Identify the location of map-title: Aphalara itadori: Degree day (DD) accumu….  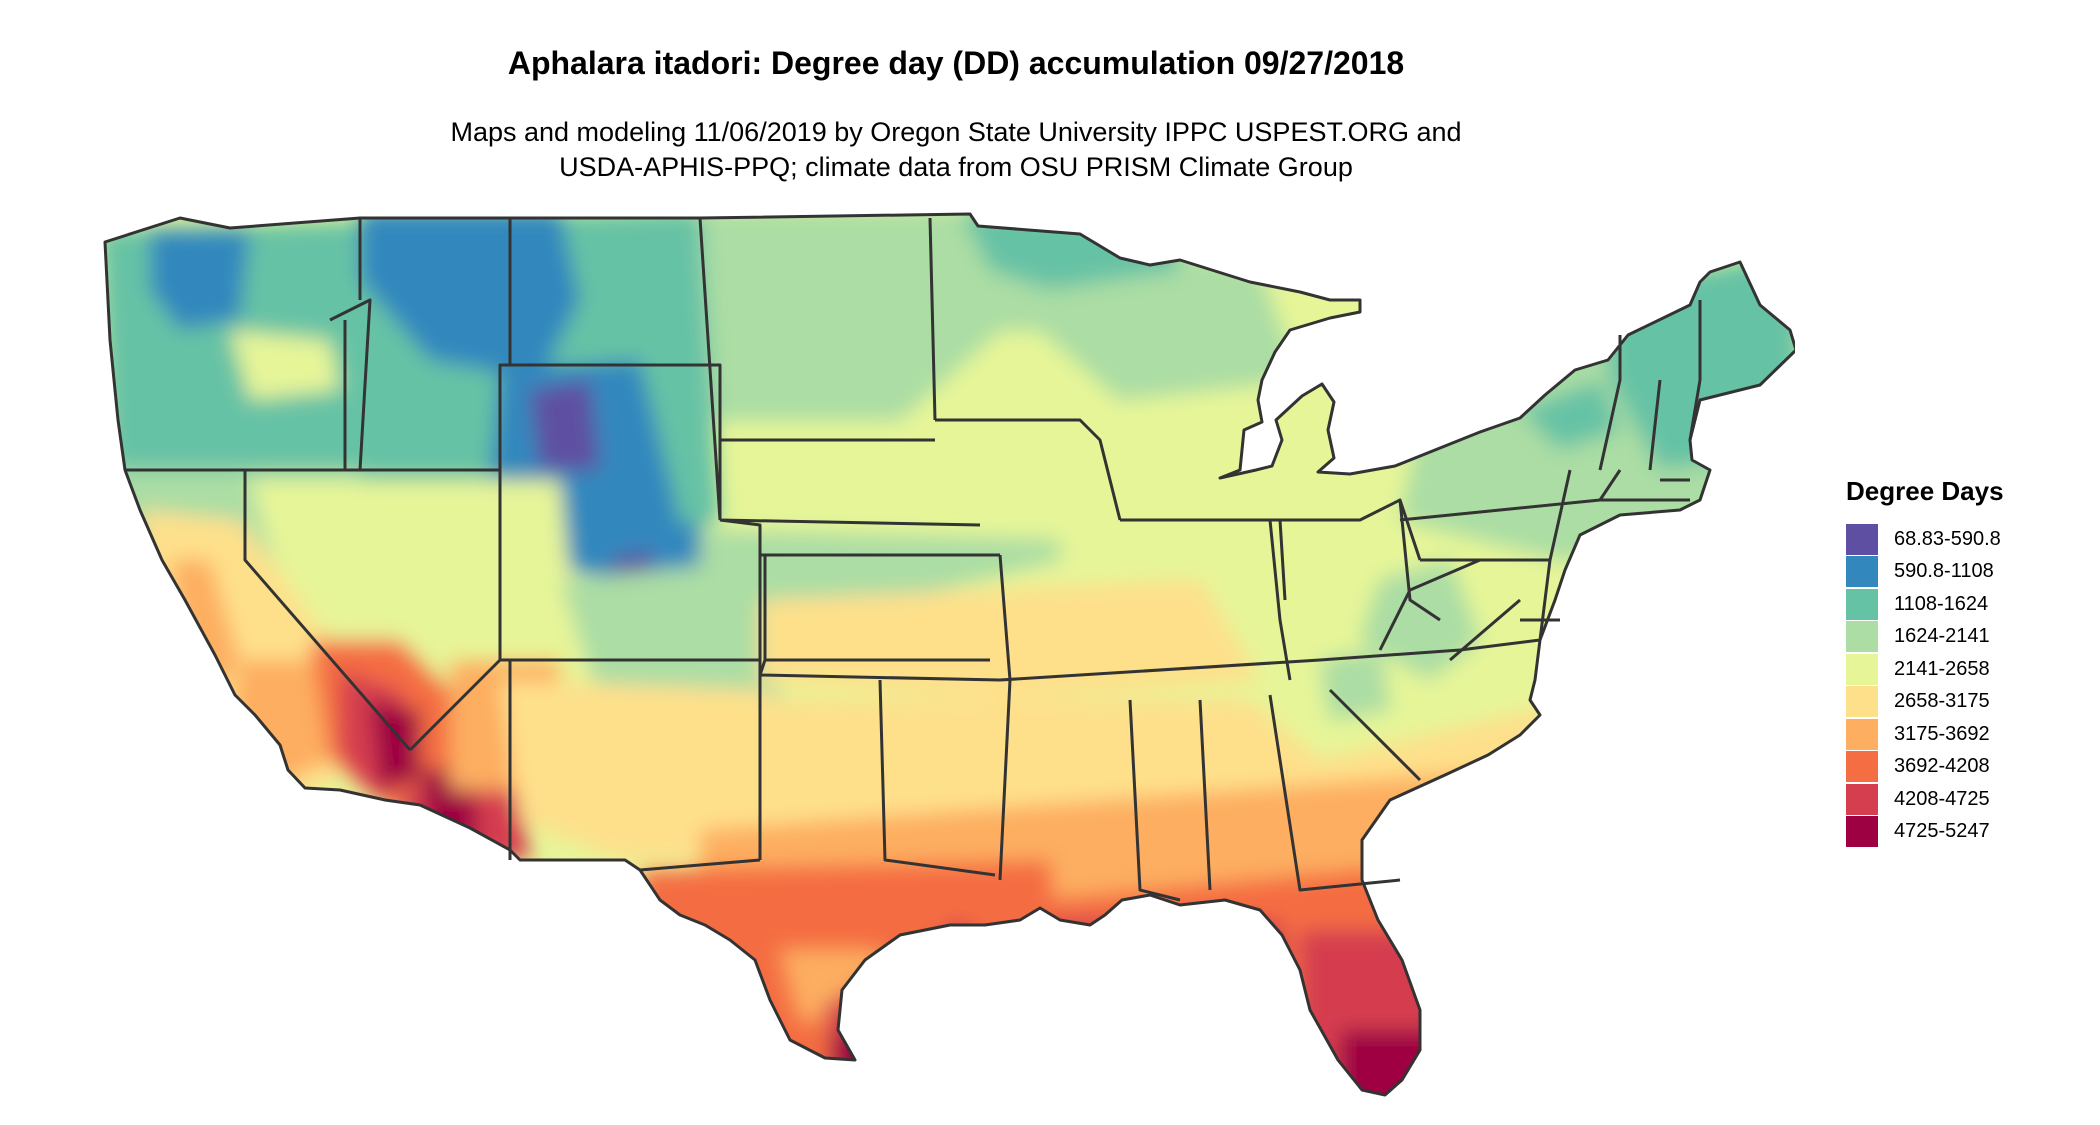
(956, 63).